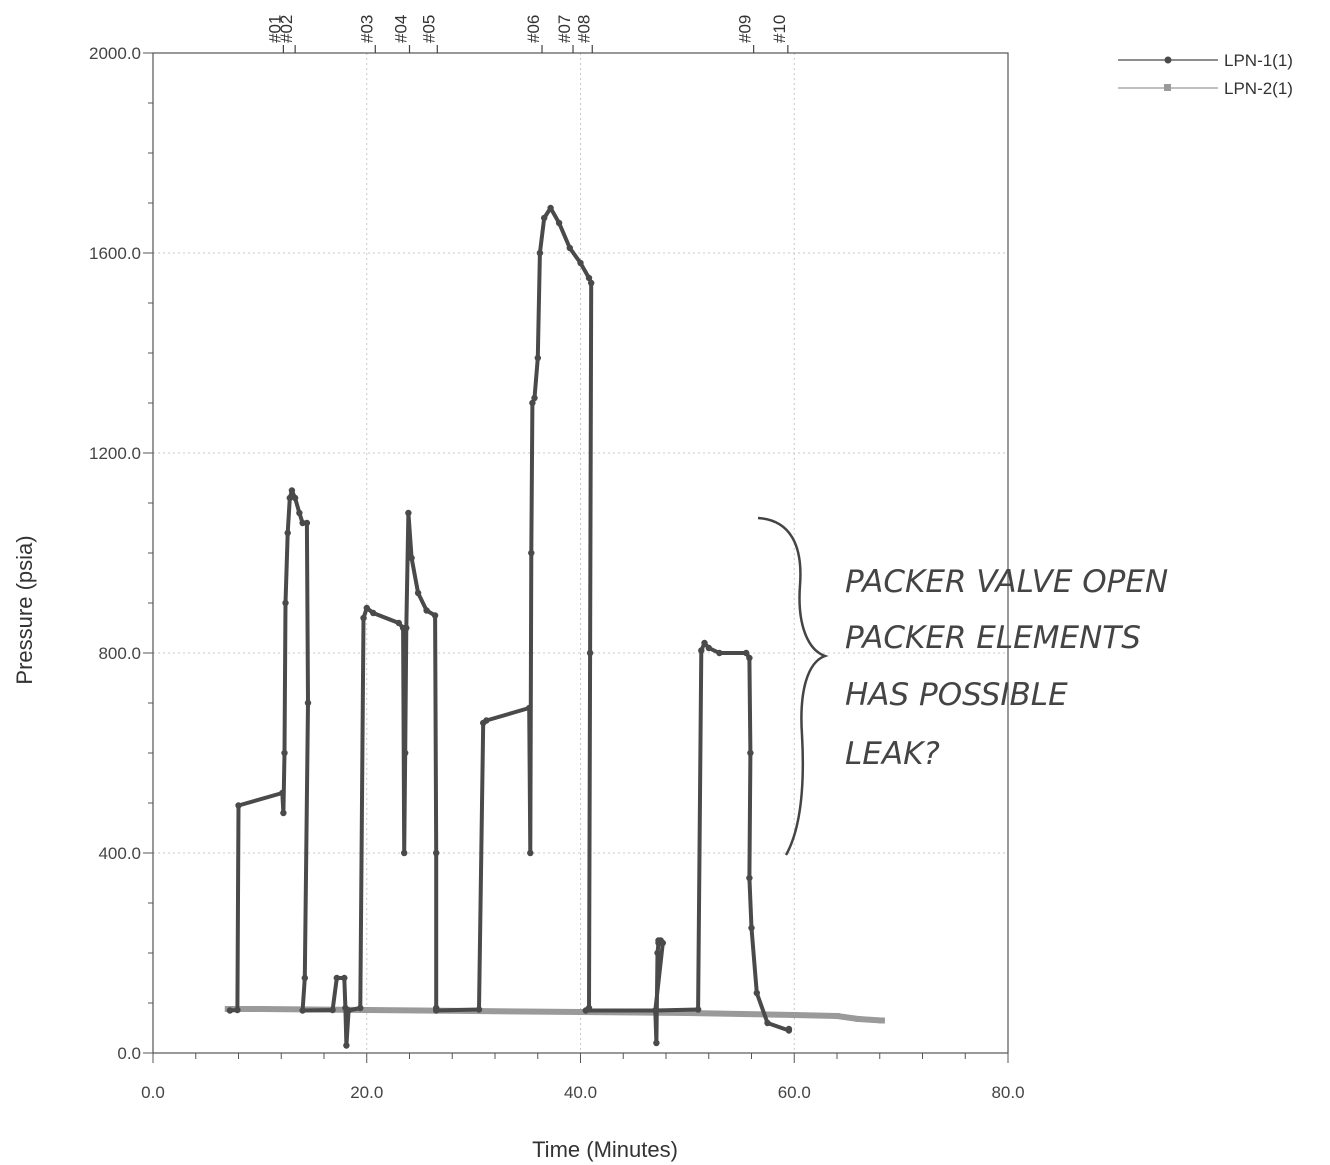 This screenshot has width=1330, height=1165. Describe the element at coordinates (115, 553) in the screenshot. I see `y-tick-labels: 0.0 400.0 800.0 1200.0 1600.0 2000.0` at that location.